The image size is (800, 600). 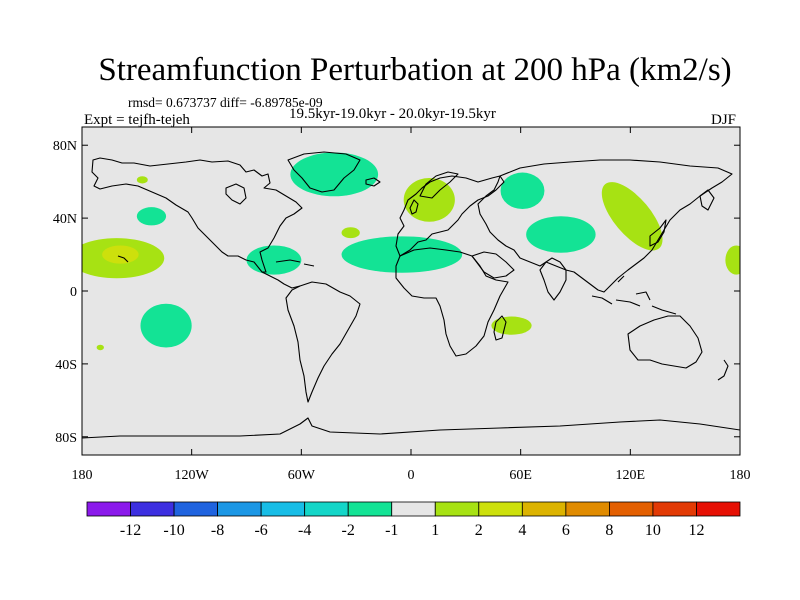 What do you see at coordinates (260, 530) in the screenshot?
I see `colorbar-label: -6` at bounding box center [260, 530].